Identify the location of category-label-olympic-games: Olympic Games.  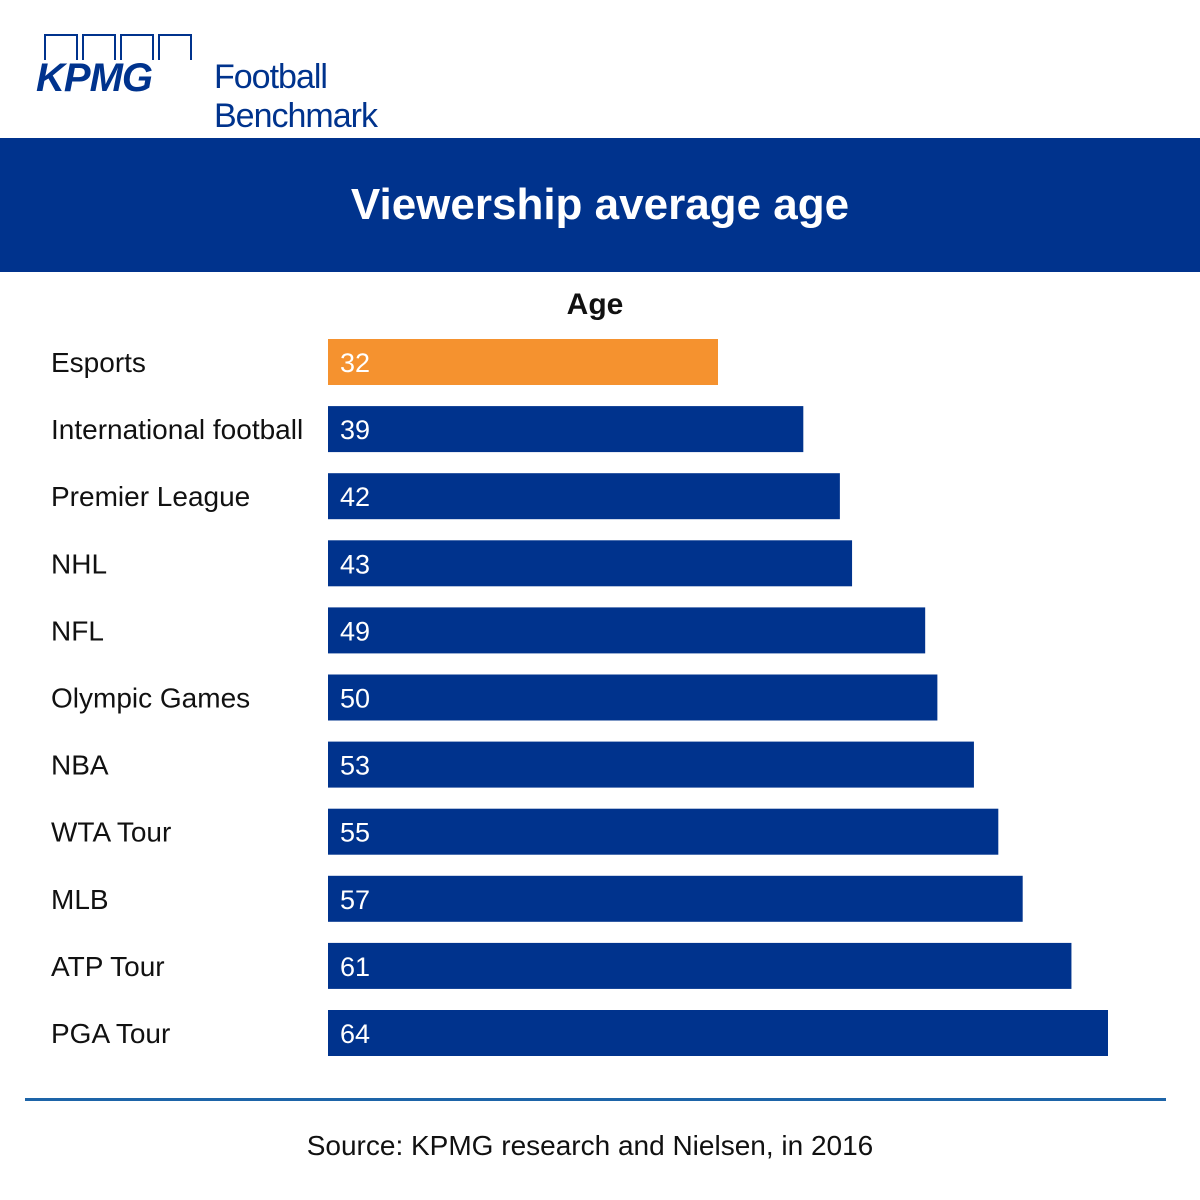
(150, 698).